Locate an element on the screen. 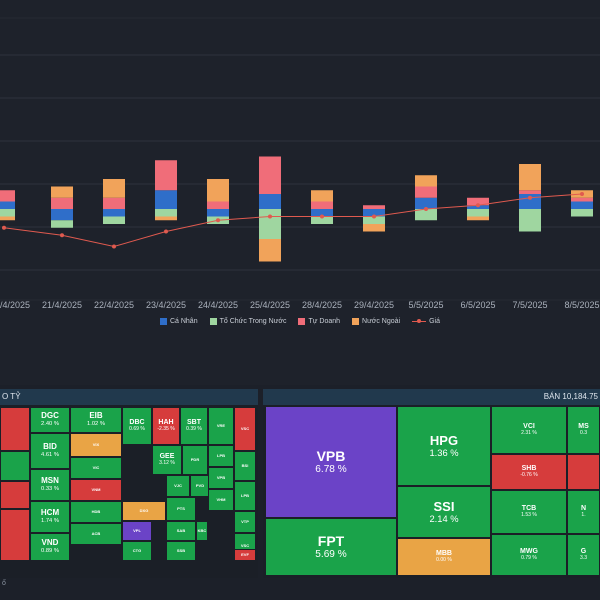  heatmap-tile: SSB is located at coordinates (181, 551).